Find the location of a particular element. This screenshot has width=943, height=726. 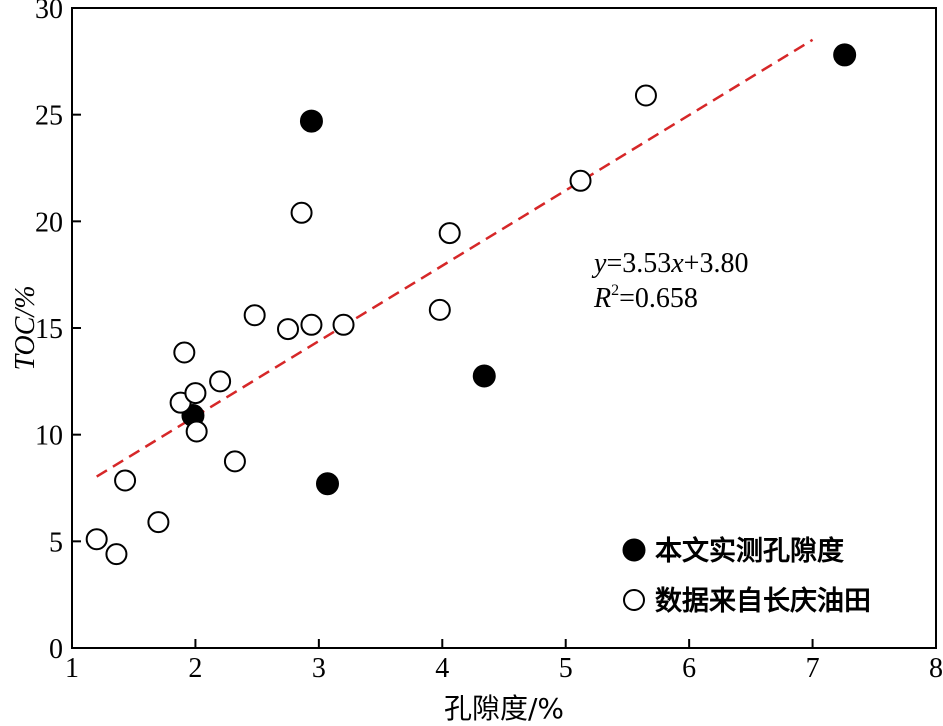

y-axis-ticks: 0 5 10 15 20 25 30 is located at coordinates (58, 332).